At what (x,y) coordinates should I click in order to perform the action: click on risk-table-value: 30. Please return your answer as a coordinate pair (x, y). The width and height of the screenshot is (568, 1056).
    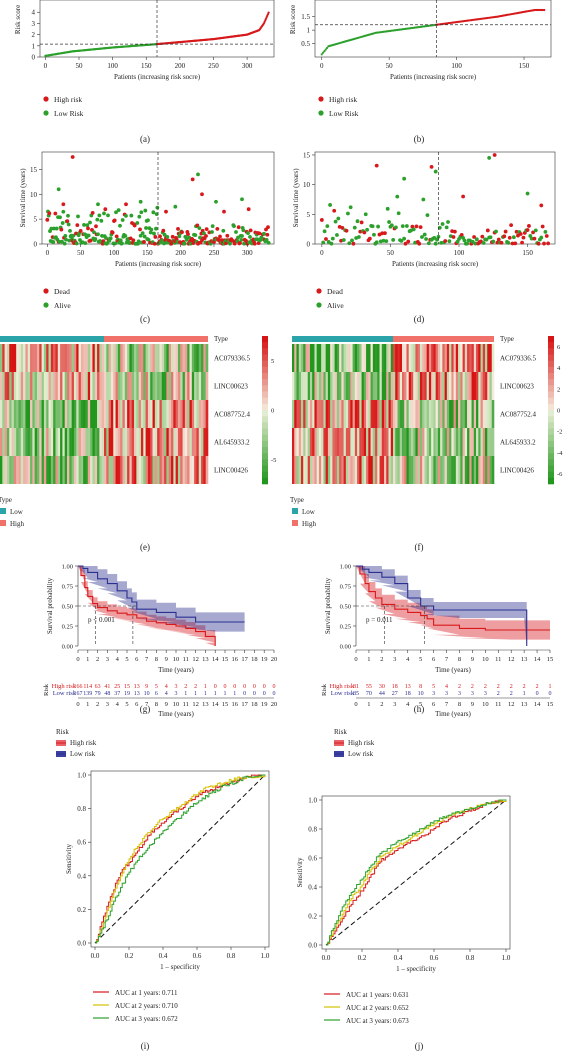
    Looking at the image, I should click on (382, 687).